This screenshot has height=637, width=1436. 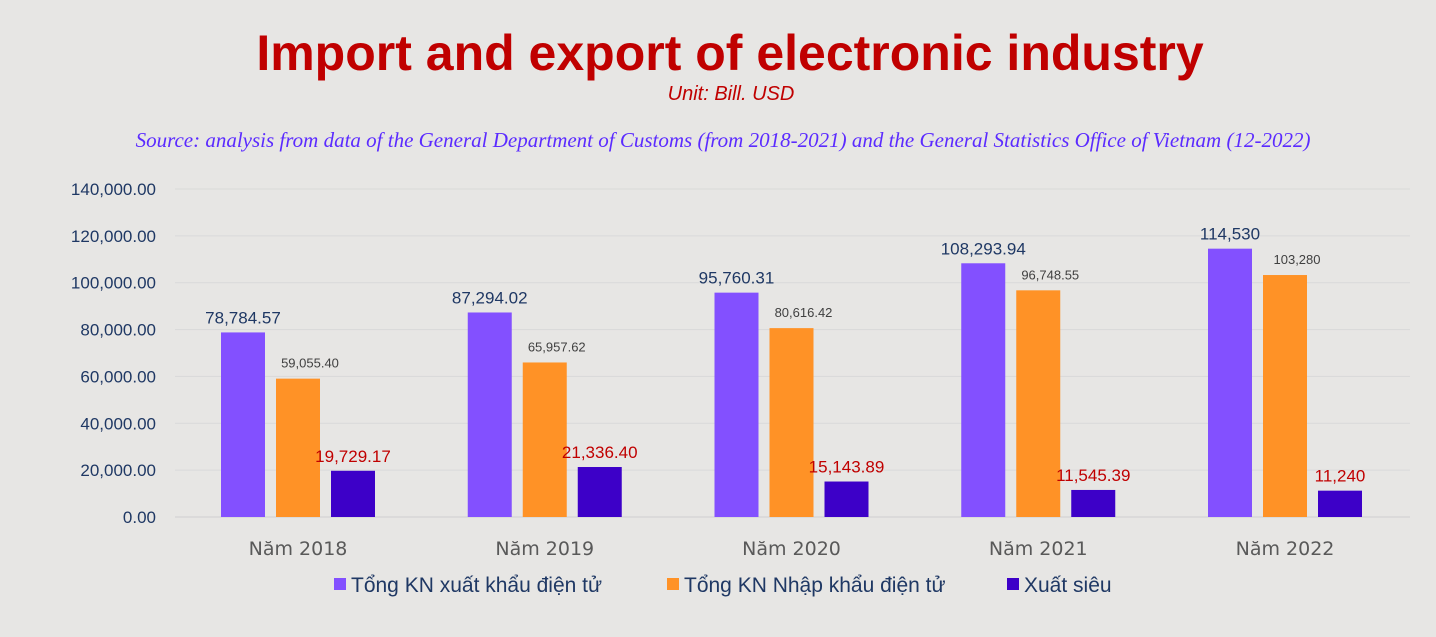 I want to click on data-label: 19,729.17, so click(x=353, y=456).